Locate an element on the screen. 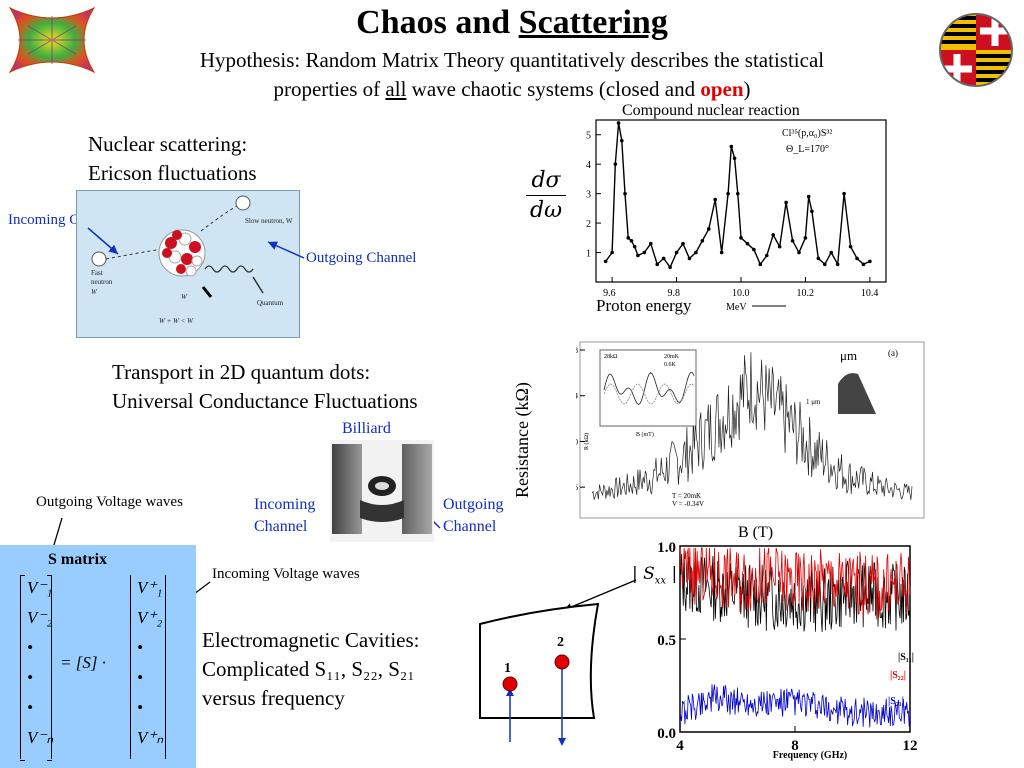 The height and width of the screenshot is (768, 1024). incoming-voltage-label: Incoming Voltage waves is located at coordinates (286, 574).